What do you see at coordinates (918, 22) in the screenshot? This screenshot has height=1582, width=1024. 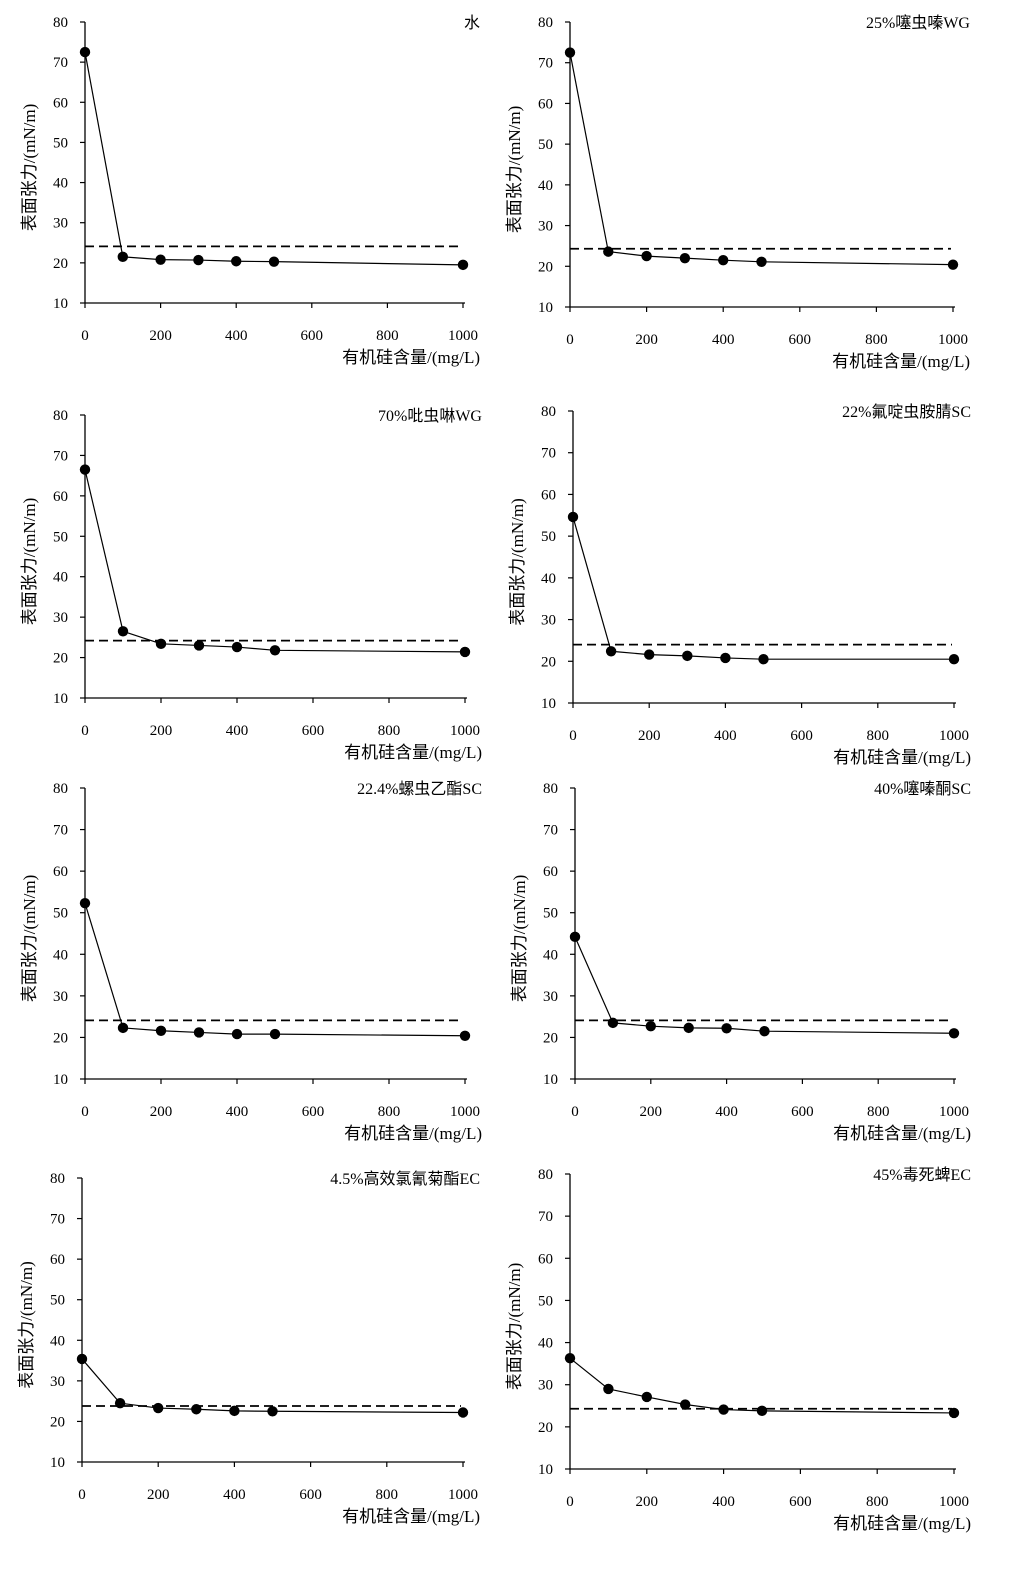 I see `chart-title: 25%噻虫嗪WG` at bounding box center [918, 22].